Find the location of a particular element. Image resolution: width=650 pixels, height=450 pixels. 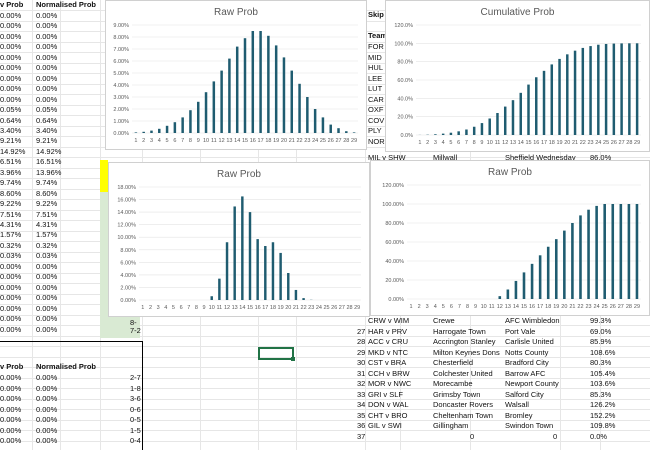

table-cell: Swindon Town is located at coordinates (529, 425).